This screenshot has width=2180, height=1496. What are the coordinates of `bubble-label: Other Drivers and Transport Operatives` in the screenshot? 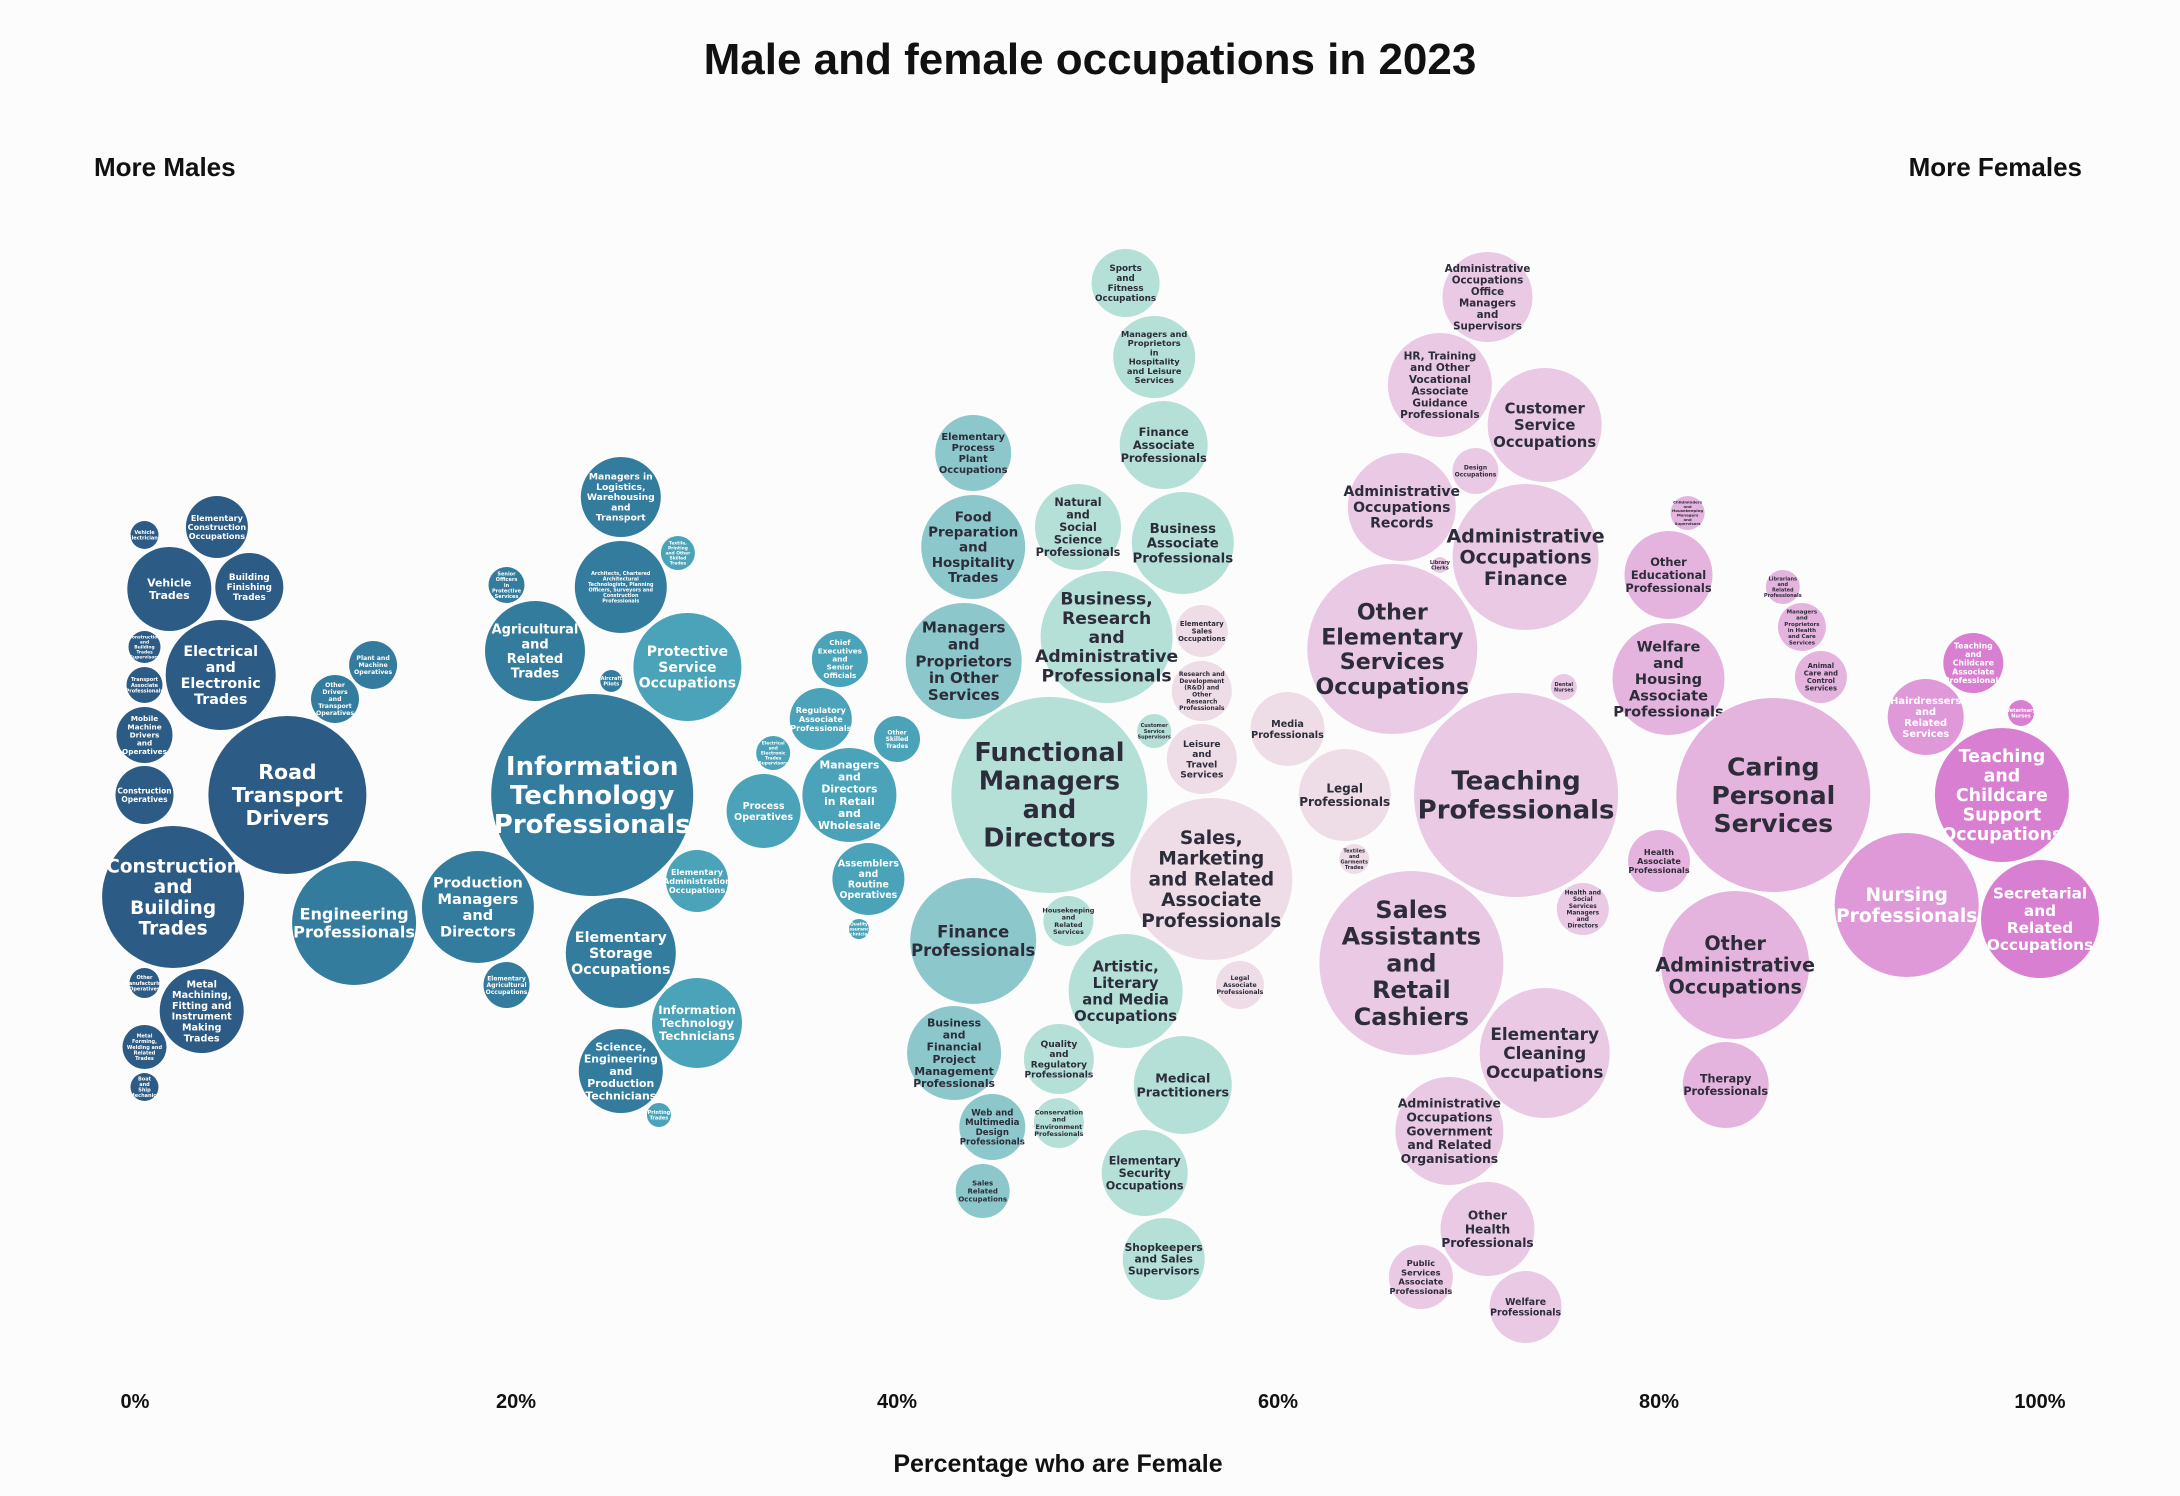 It's located at (335, 699).